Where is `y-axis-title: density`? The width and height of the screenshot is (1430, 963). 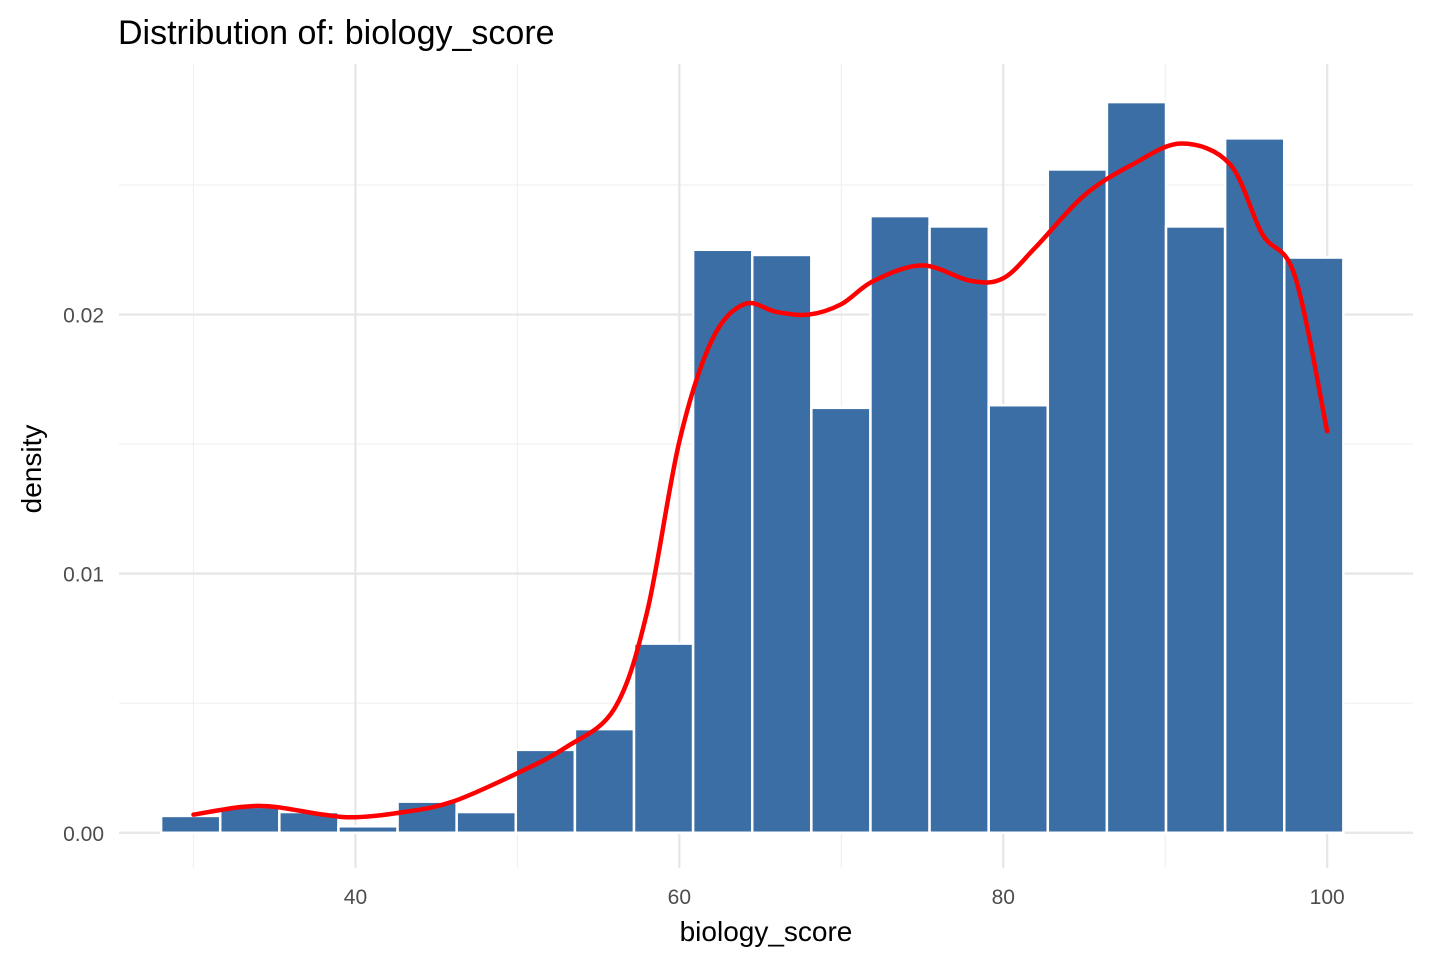 y-axis-title: density is located at coordinates (31, 469).